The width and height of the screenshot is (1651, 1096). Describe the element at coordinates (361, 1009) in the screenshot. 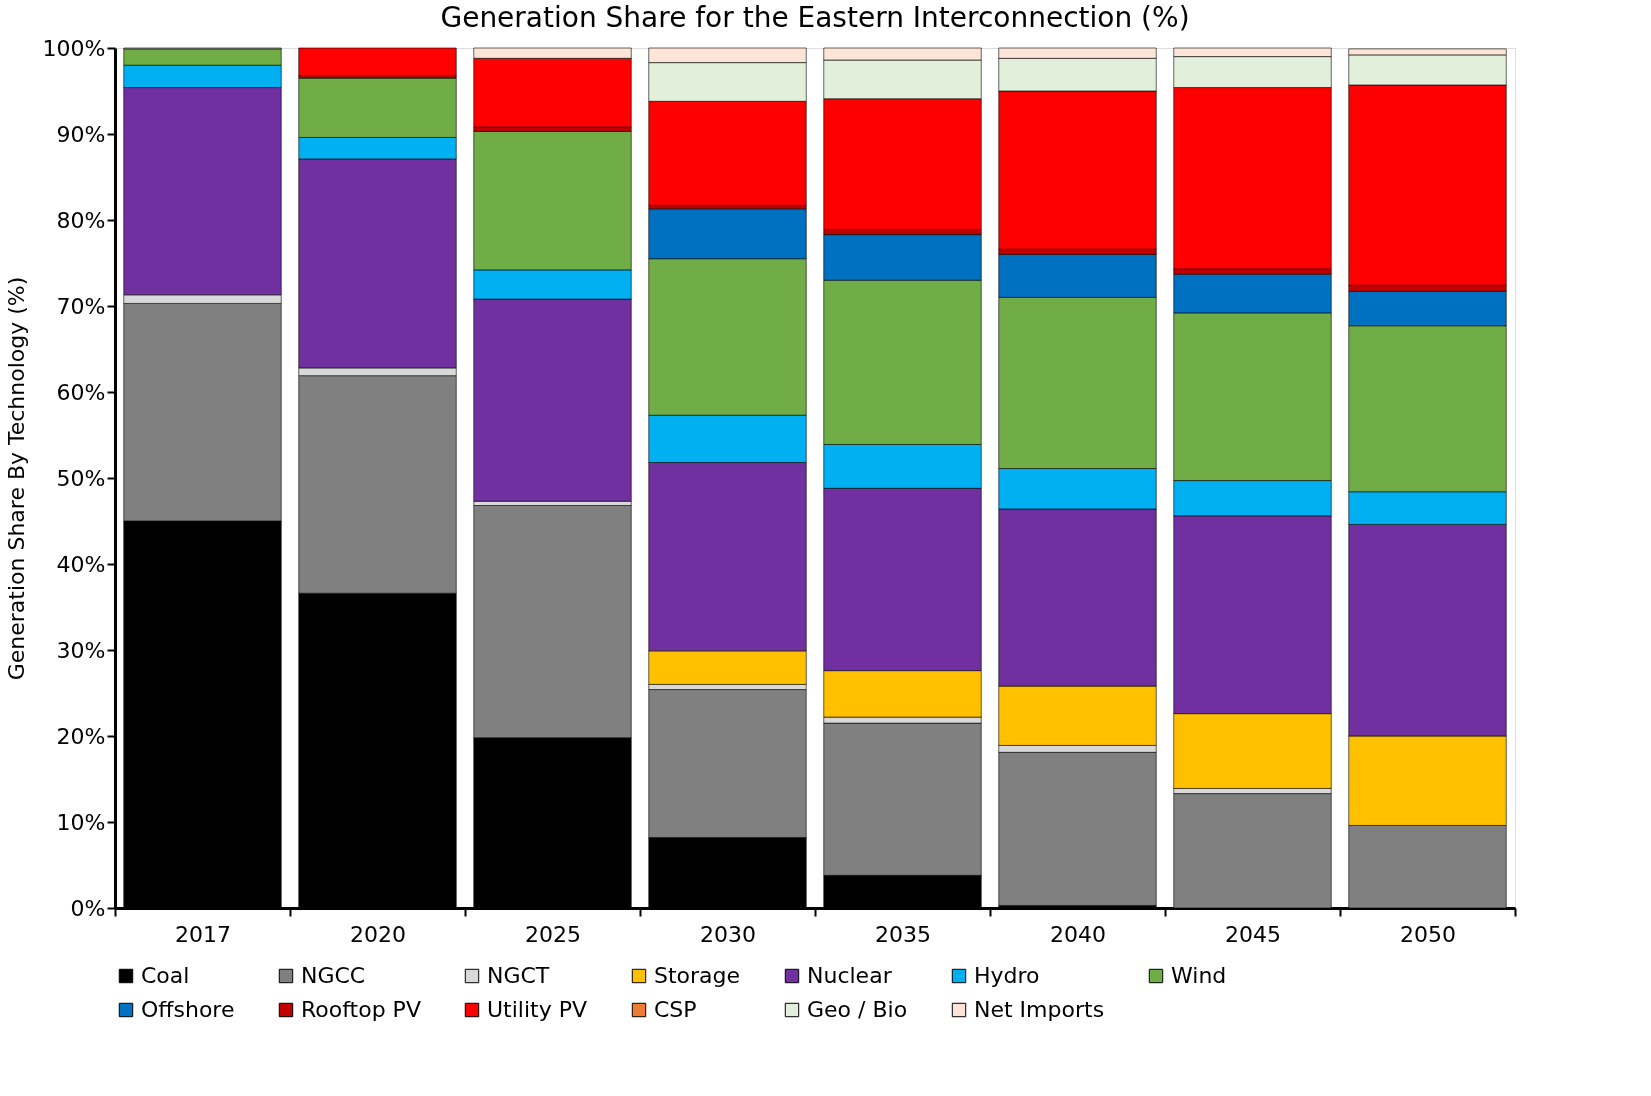

I see `legend-label: Rooftop PV` at that location.